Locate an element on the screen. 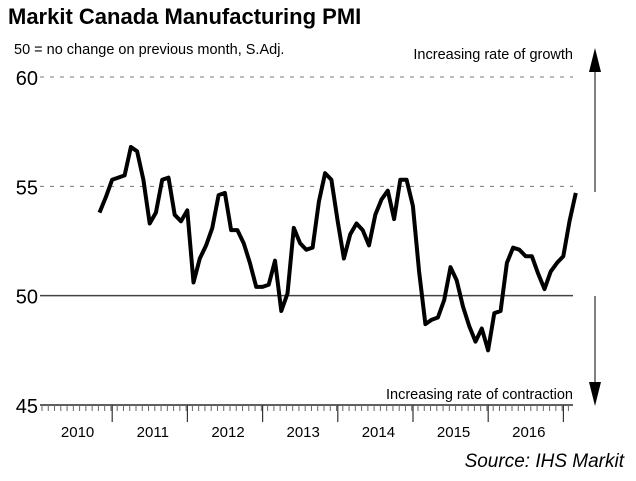  y-tick-label: 60 is located at coordinates (27, 79).